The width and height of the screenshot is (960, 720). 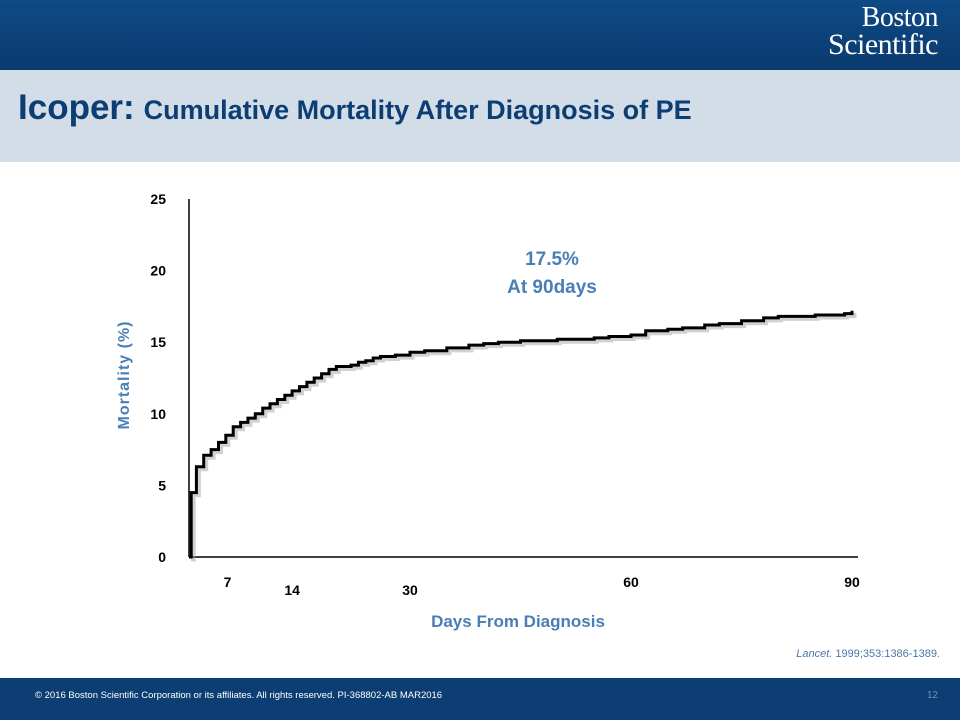 I want to click on header-band, so click(x=480, y=35).